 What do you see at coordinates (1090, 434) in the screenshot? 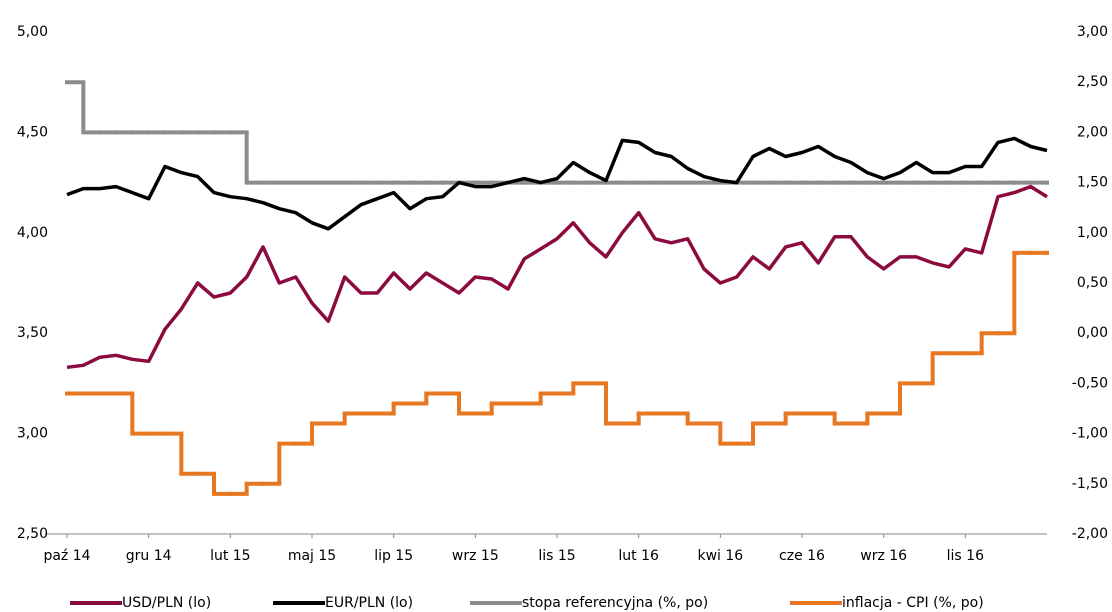
I see `y2-tick-label: -1,00` at bounding box center [1090, 434].